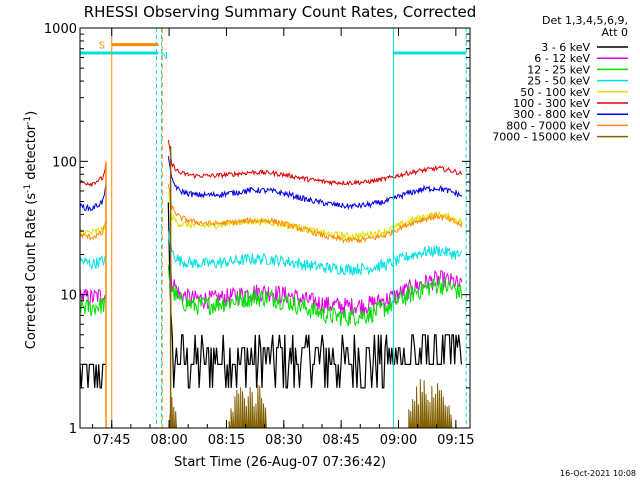  I want to click on legend-label-7: 800 - 7000 keV, so click(548, 125).